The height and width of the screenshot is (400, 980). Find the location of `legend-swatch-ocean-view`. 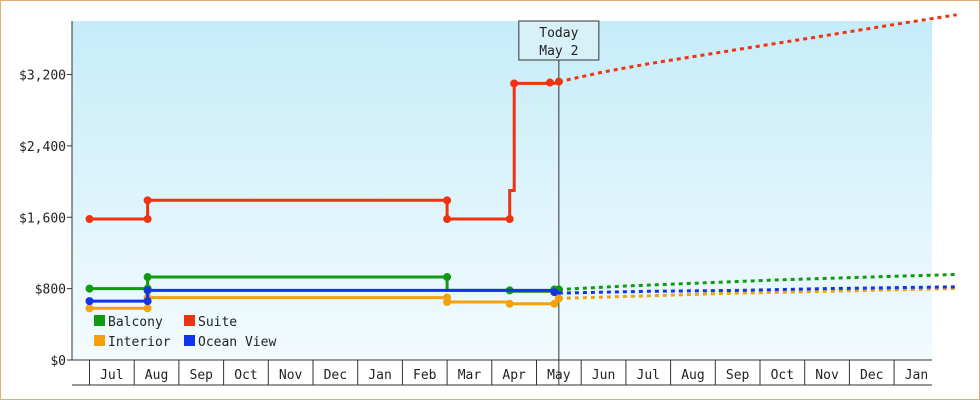

legend-swatch-ocean-view is located at coordinates (189, 340).